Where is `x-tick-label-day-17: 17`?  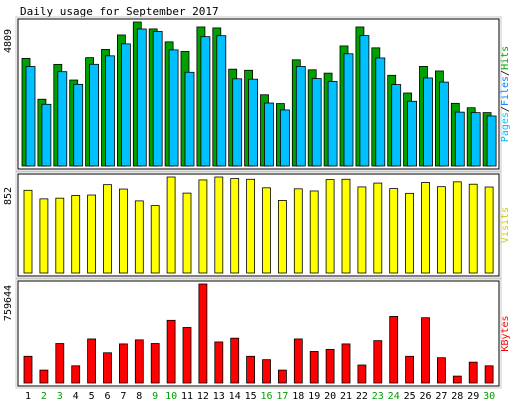 x-tick-label-day-17: 17 is located at coordinates (282, 396).